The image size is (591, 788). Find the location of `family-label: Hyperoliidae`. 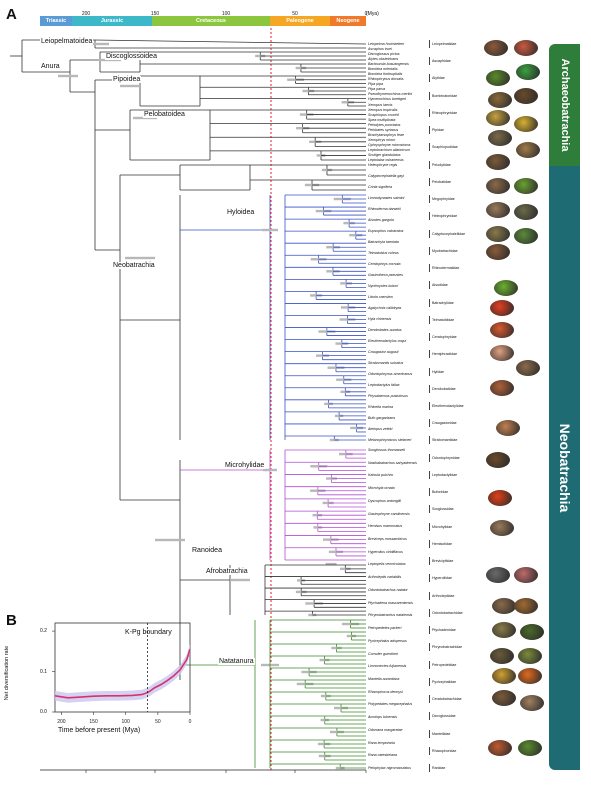

family-label: Hyperoliidae is located at coordinates (442, 578).